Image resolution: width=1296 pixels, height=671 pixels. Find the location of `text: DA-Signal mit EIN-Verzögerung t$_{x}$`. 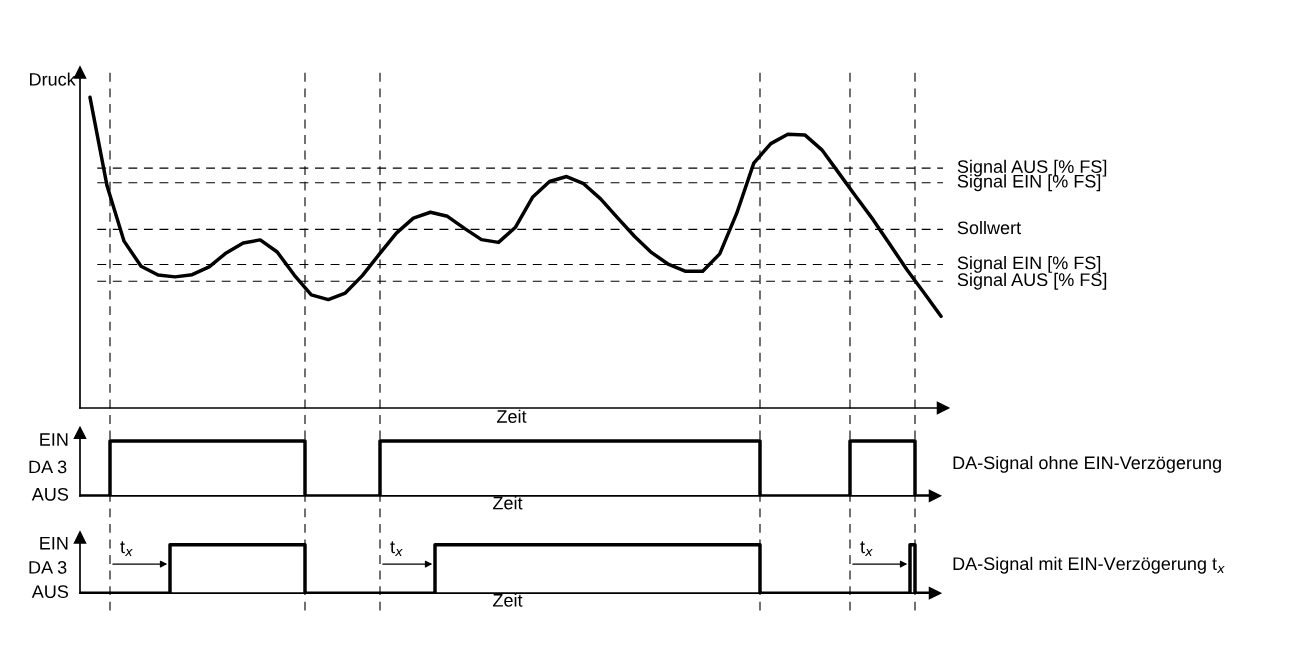

text: DA-Signal mit EIN-Verzögerung t$_{x}$ is located at coordinates (1089, 565).